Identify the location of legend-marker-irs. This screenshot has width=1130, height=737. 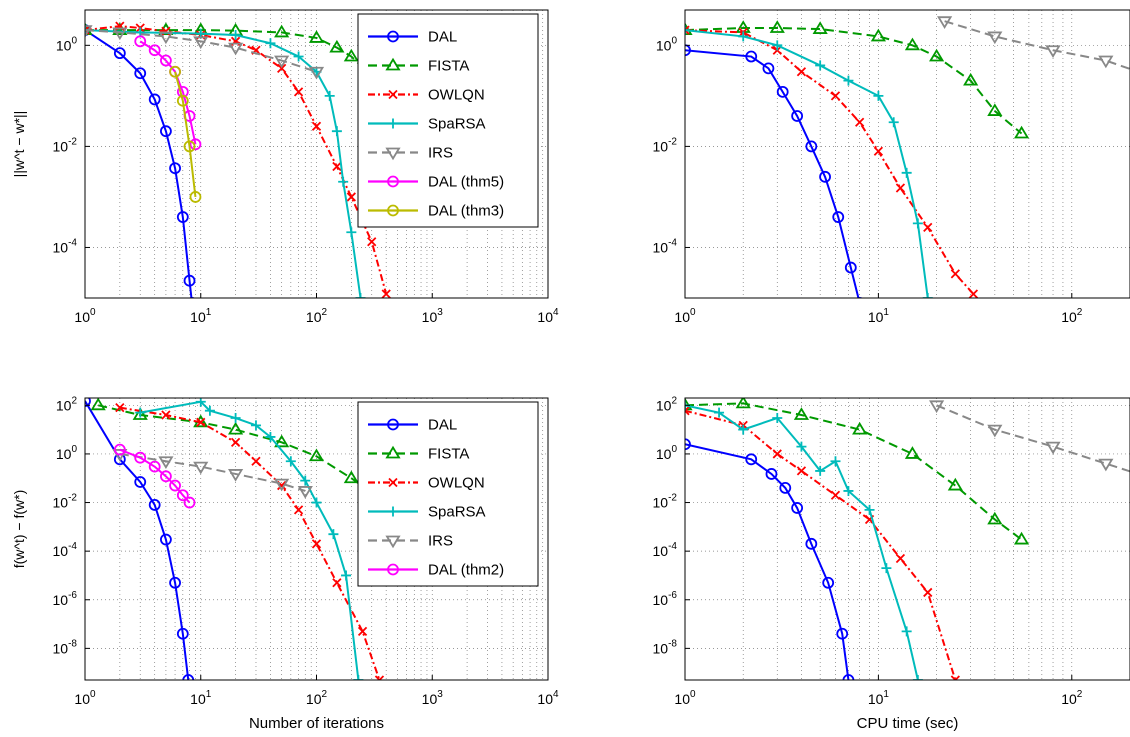
(393, 154).